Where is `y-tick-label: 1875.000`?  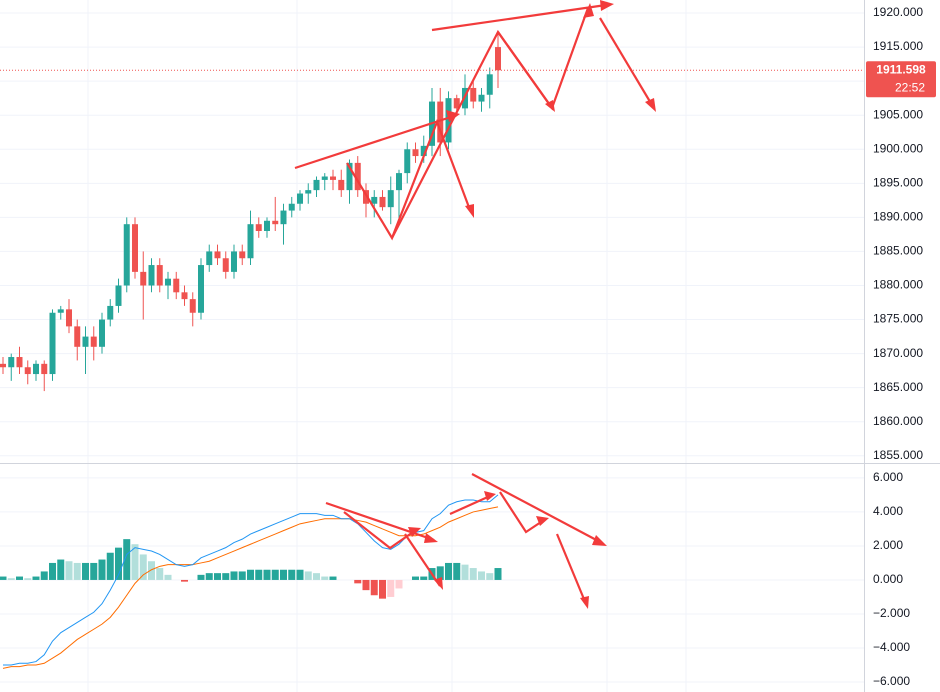 y-tick-label: 1875.000 is located at coordinates (898, 319).